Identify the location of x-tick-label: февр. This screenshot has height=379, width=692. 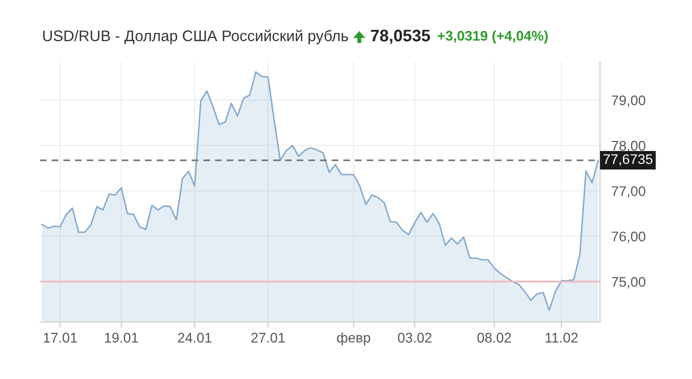
(353, 339).